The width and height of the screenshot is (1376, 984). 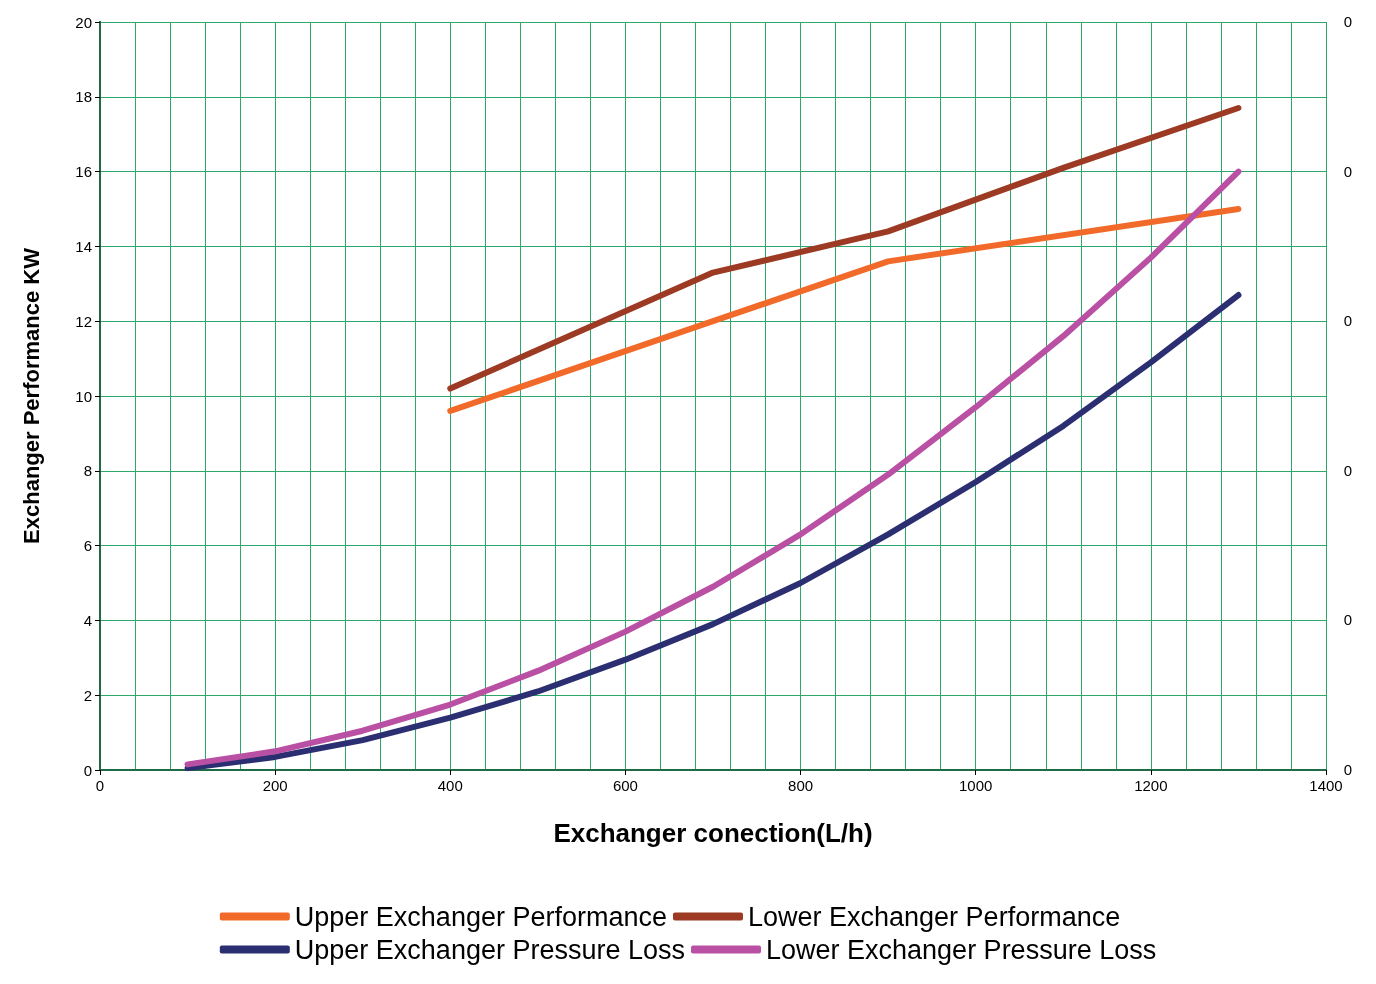 I want to click on x-tick-label: 600, so click(x=625, y=785).